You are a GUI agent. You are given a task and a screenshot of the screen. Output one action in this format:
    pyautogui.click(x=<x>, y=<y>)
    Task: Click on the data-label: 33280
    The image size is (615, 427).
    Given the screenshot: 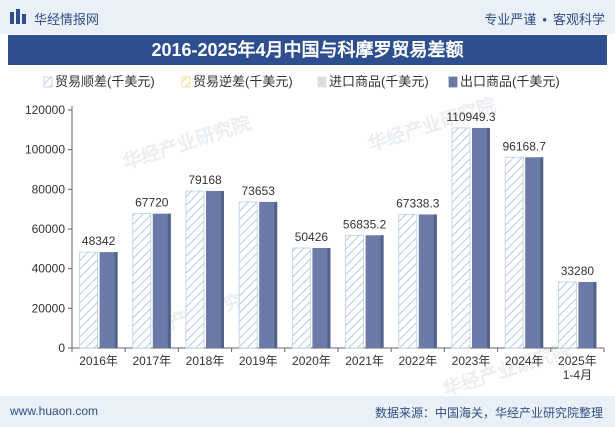 What is the action you would take?
    pyautogui.click(x=578, y=271)
    